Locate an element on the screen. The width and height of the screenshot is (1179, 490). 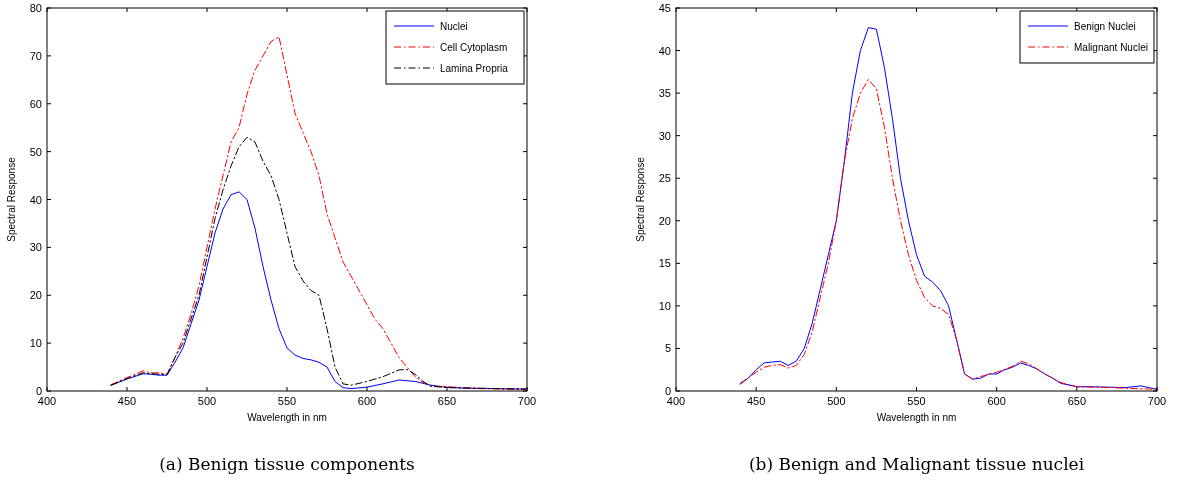
legend-label: Nuclei is located at coordinates (454, 26).